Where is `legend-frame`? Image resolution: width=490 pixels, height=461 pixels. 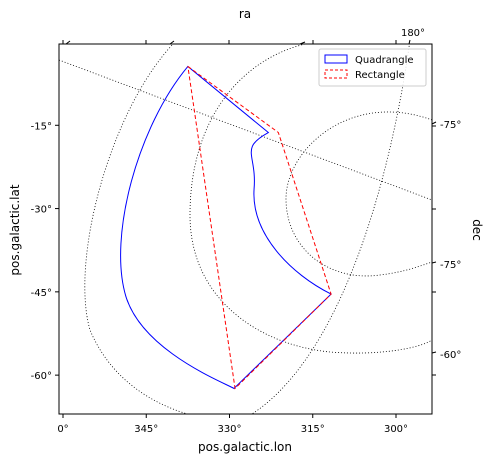
legend-frame is located at coordinates (372, 67).